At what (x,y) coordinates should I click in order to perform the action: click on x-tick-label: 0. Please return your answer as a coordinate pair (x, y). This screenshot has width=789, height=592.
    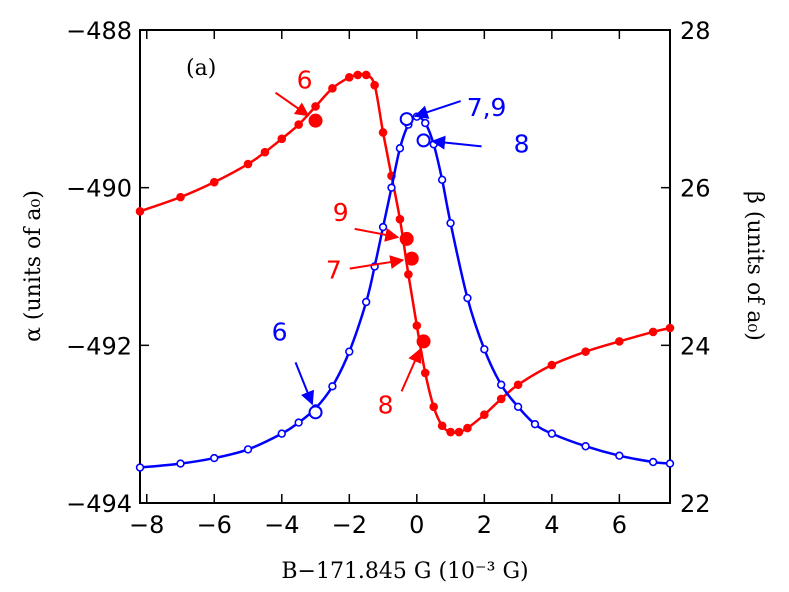
    Looking at the image, I should click on (416, 525).